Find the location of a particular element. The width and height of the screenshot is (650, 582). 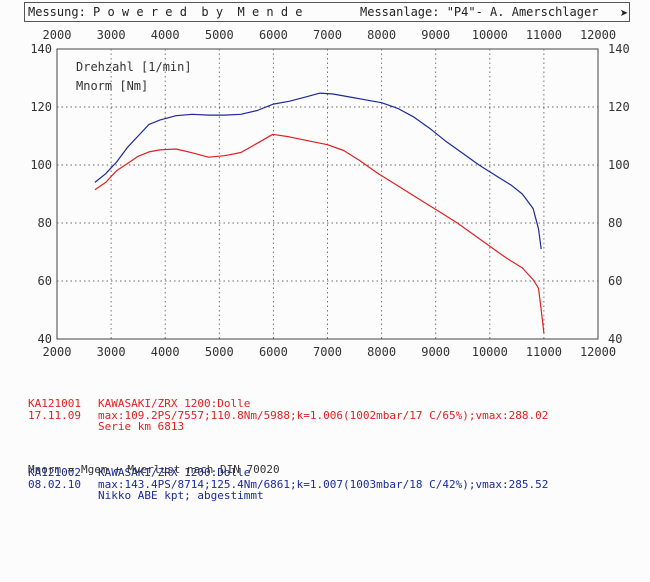

x-tick-label-top: 5000 is located at coordinates (219, 35).